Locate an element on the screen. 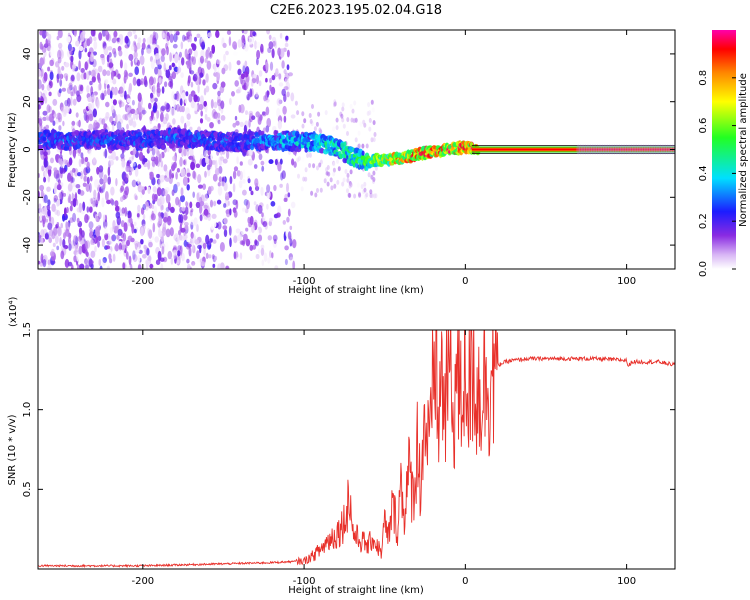 Image resolution: width=750 pixels, height=600 pixels. heatmap-y-tick-label: 40 is located at coordinates (27, 54).